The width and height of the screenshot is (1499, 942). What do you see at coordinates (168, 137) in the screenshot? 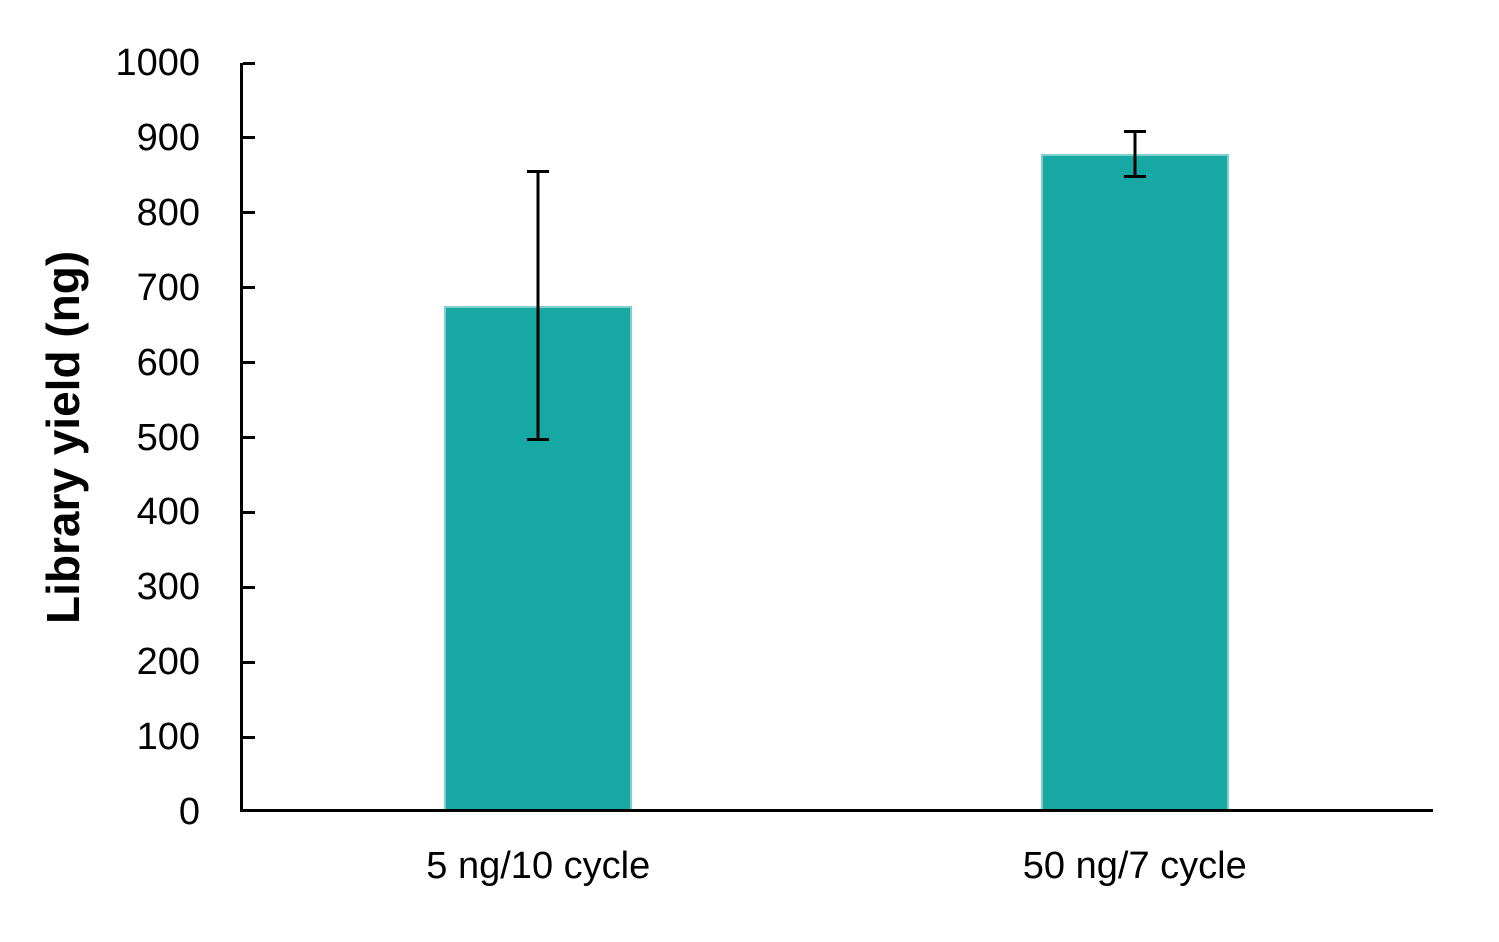
I see `y-tick-label: 900` at bounding box center [168, 137].